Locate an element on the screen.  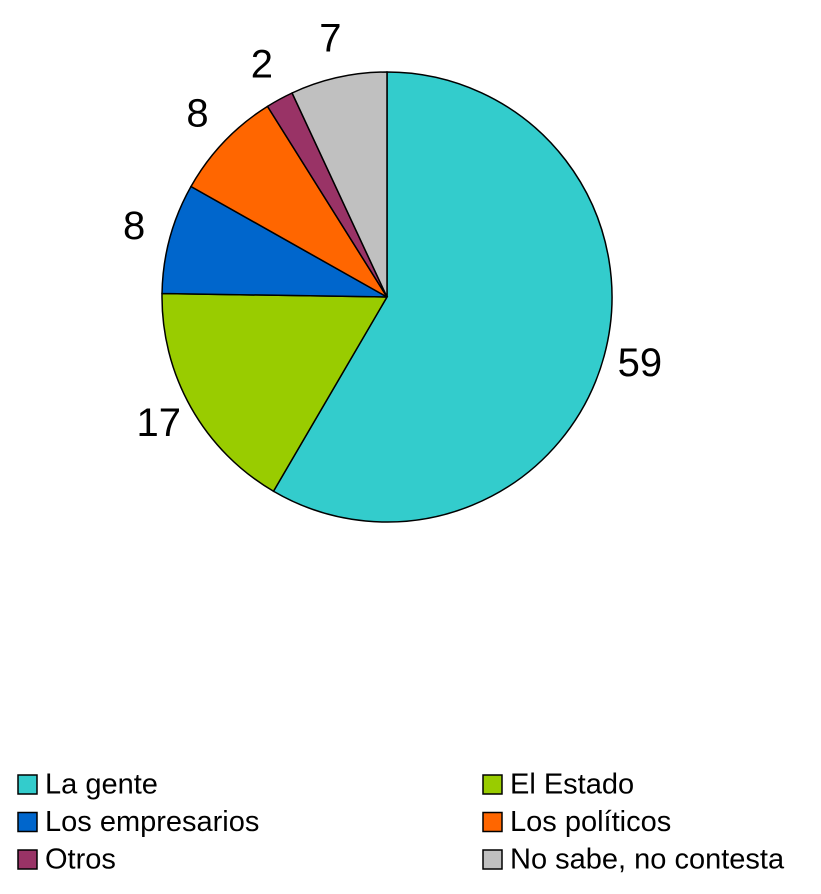
data-label: 7 is located at coordinates (330, 39).